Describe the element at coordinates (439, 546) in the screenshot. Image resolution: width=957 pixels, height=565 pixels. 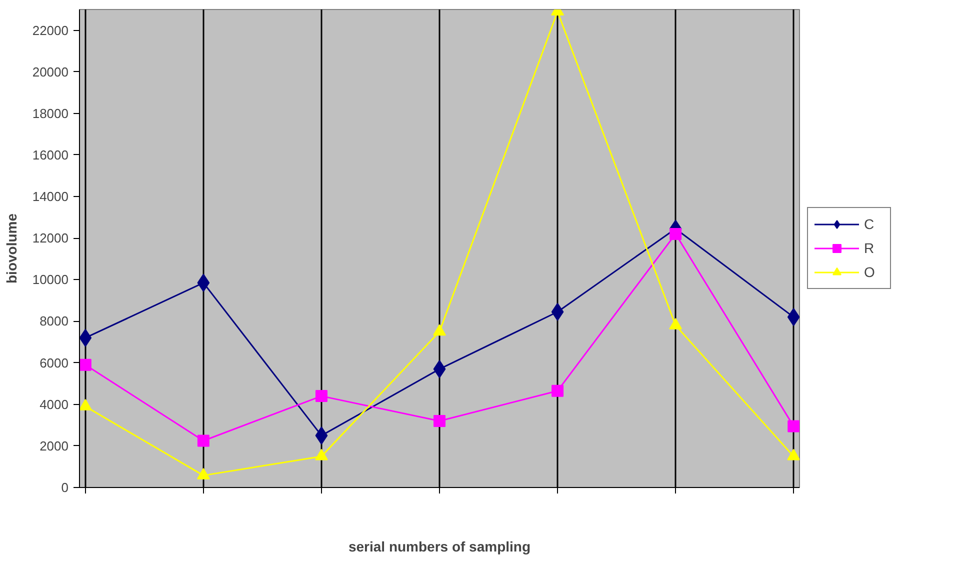
I see `x-axis-title: serial numbers of sampling` at that location.